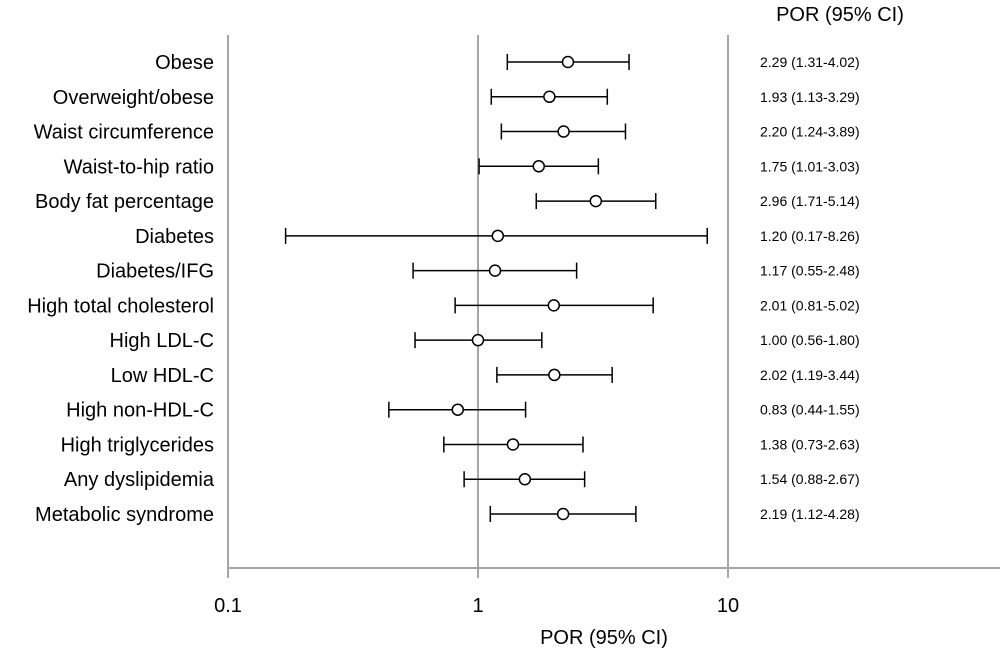  What do you see at coordinates (810, 236) in the screenshot?
I see `row-value: 1.20 (0.17-8.26)` at bounding box center [810, 236].